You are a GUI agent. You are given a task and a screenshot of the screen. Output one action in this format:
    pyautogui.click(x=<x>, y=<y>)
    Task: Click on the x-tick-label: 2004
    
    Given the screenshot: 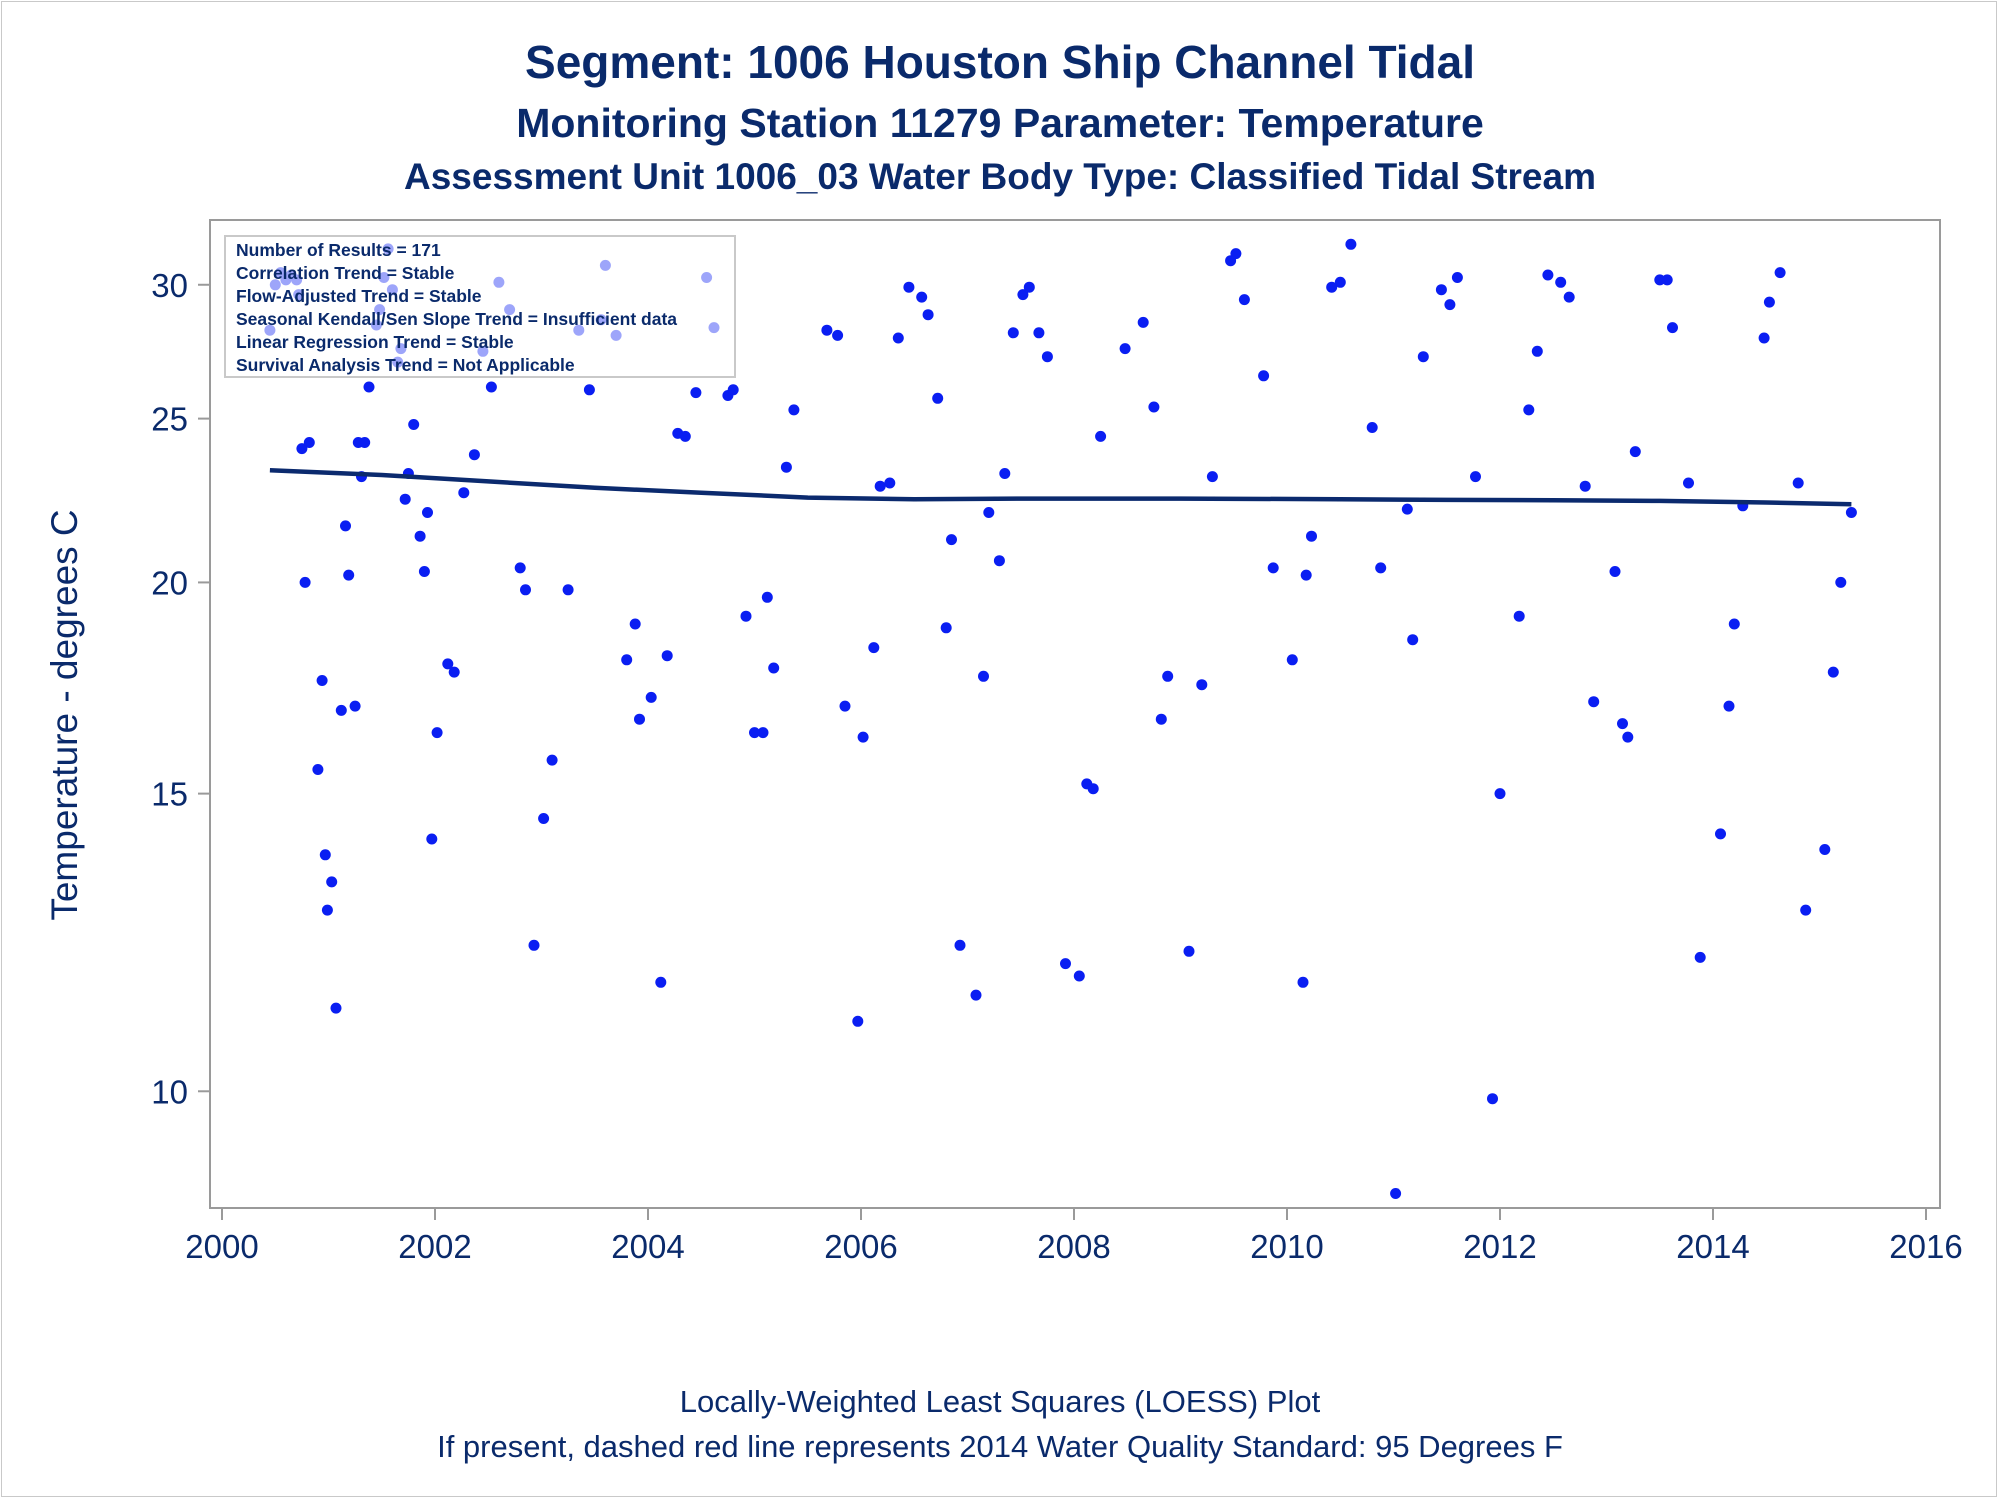 What is the action you would take?
    pyautogui.click(x=647, y=1246)
    